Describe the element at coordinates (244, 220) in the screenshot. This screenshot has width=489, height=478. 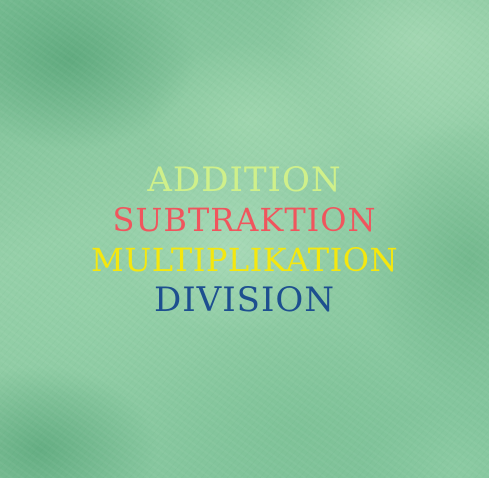
I see `word-subtraktion: SUBTRAKTION` at that location.